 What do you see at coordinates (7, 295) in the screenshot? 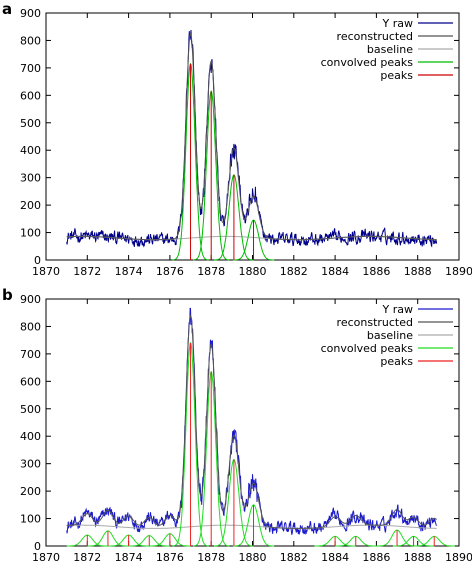
I see `panel-label: b` at bounding box center [7, 295].